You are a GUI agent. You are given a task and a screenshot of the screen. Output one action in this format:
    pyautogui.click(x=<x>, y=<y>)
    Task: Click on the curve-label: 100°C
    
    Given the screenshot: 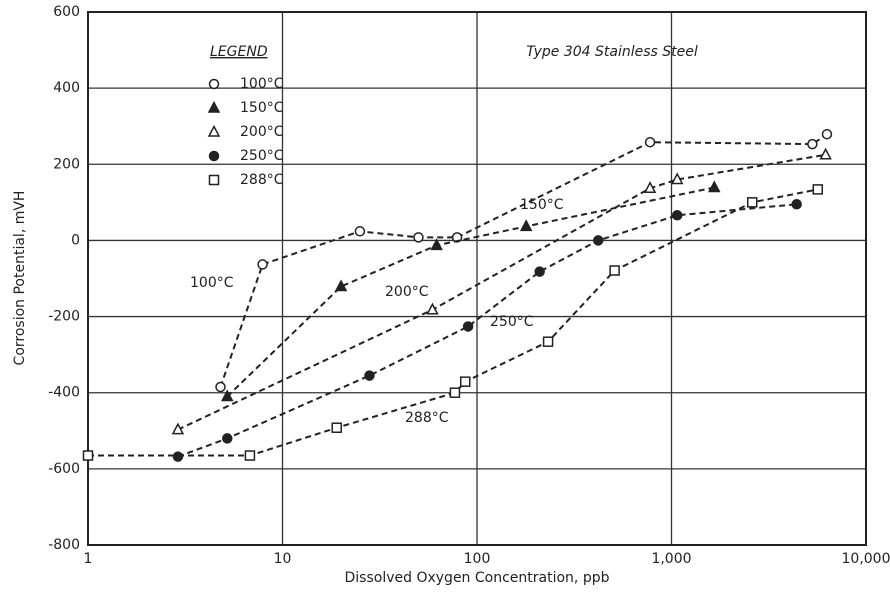 What is the action you would take?
    pyautogui.click(x=212, y=283)
    